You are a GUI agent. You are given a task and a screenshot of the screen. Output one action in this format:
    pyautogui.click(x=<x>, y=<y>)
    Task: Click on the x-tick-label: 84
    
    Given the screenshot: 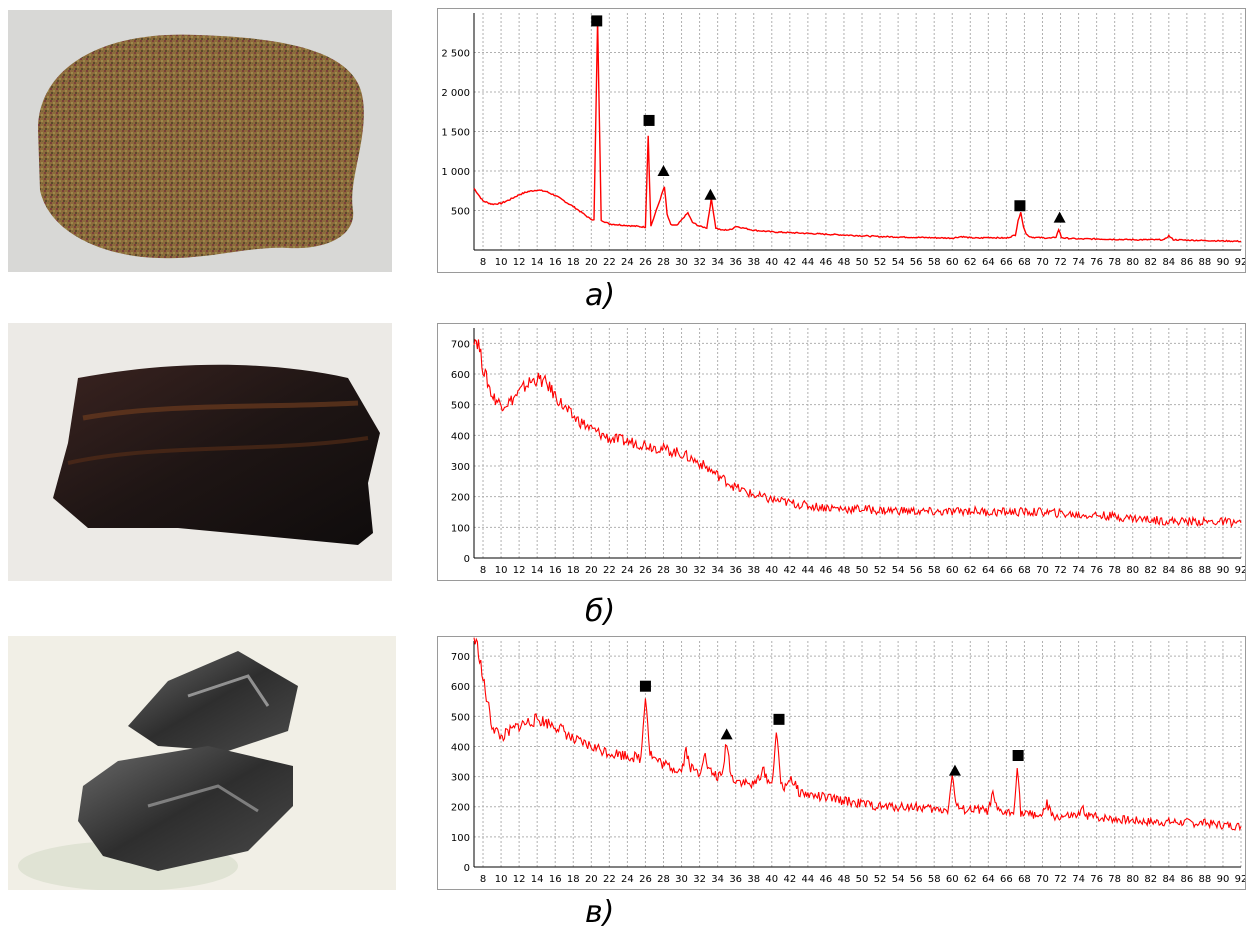 What is the action you would take?
    pyautogui.click(x=1168, y=570)
    